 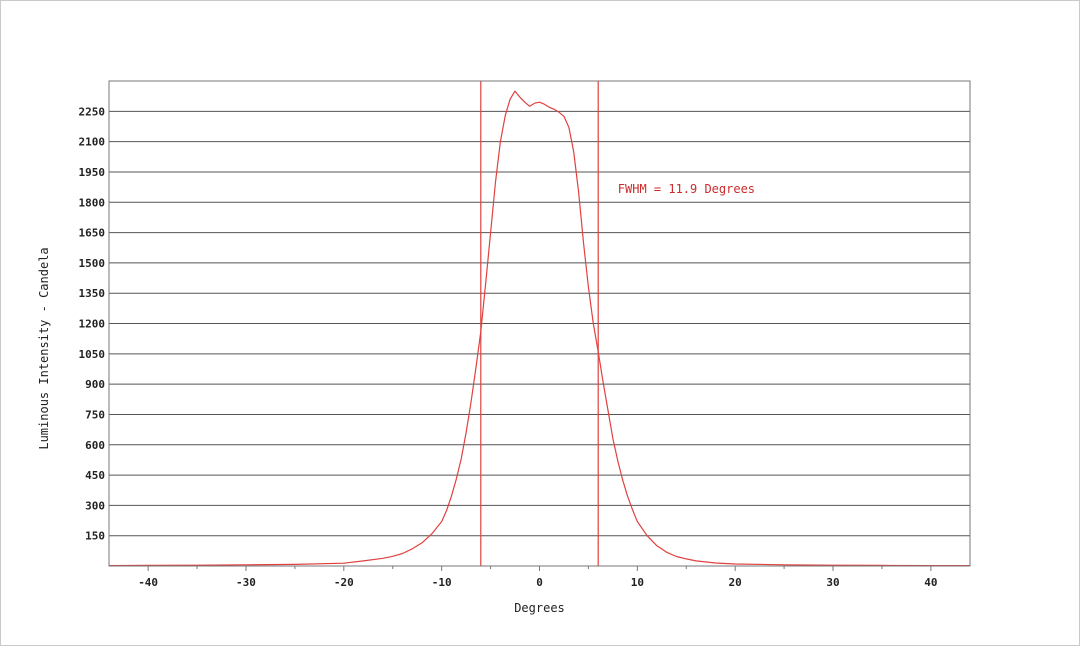 I want to click on y-tick-label: 1500, so click(x=92, y=263).